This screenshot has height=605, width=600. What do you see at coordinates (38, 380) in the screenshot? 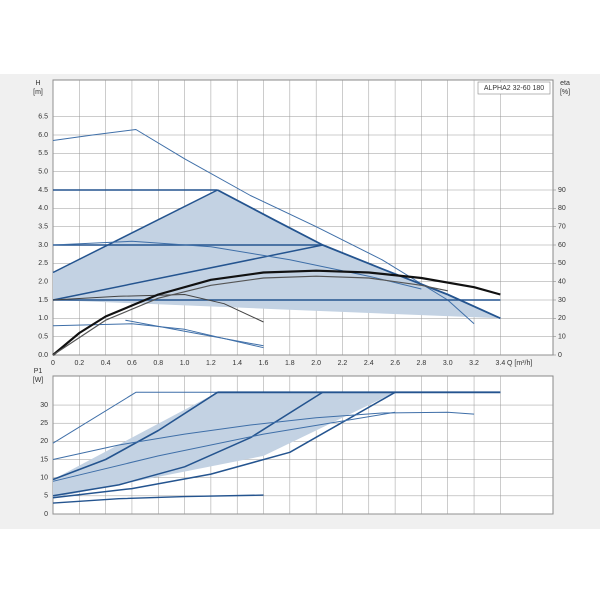
I see `y-axis-unit: [W]` at bounding box center [38, 380].